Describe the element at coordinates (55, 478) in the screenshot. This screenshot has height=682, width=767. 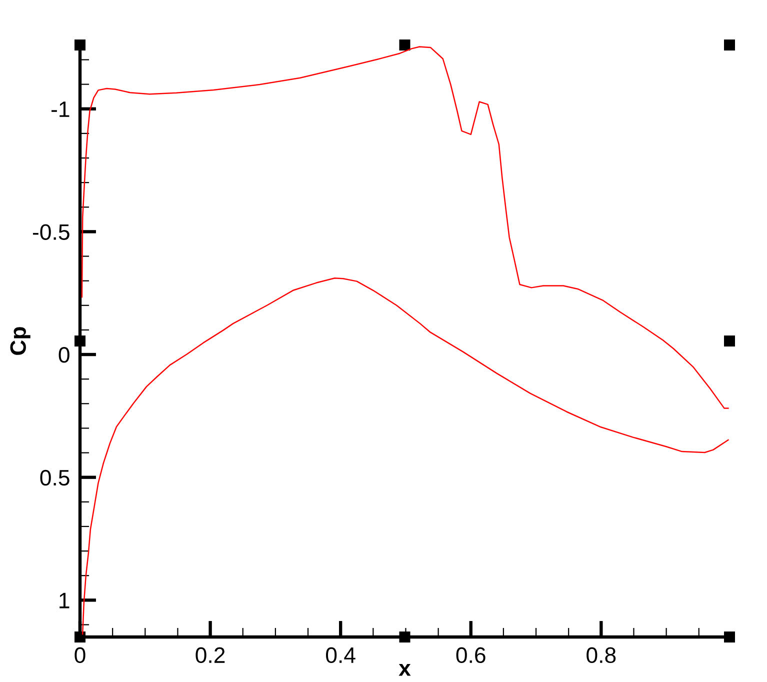
I see `y-tick-label: 0.5` at that location.